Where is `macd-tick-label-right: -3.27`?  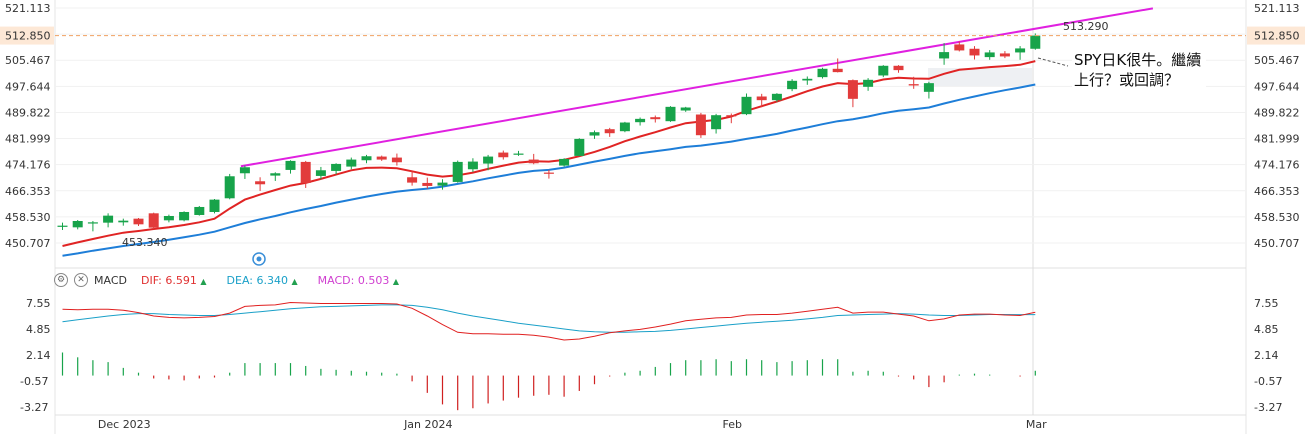 macd-tick-label-right: -3.27 is located at coordinates (1268, 407).